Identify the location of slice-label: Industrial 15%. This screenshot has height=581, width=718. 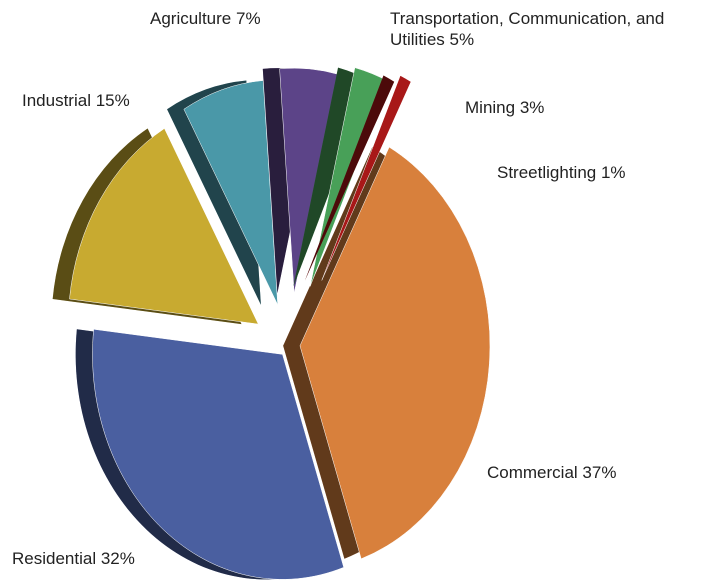
(122, 100).